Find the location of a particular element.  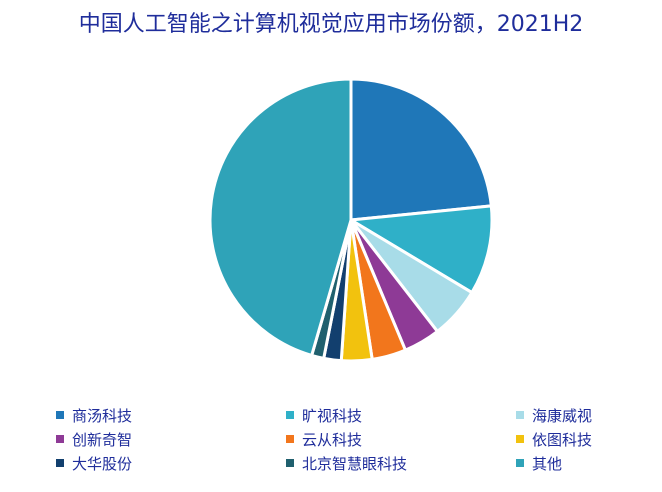

legend-item: 依图科技 is located at coordinates (586, 439).